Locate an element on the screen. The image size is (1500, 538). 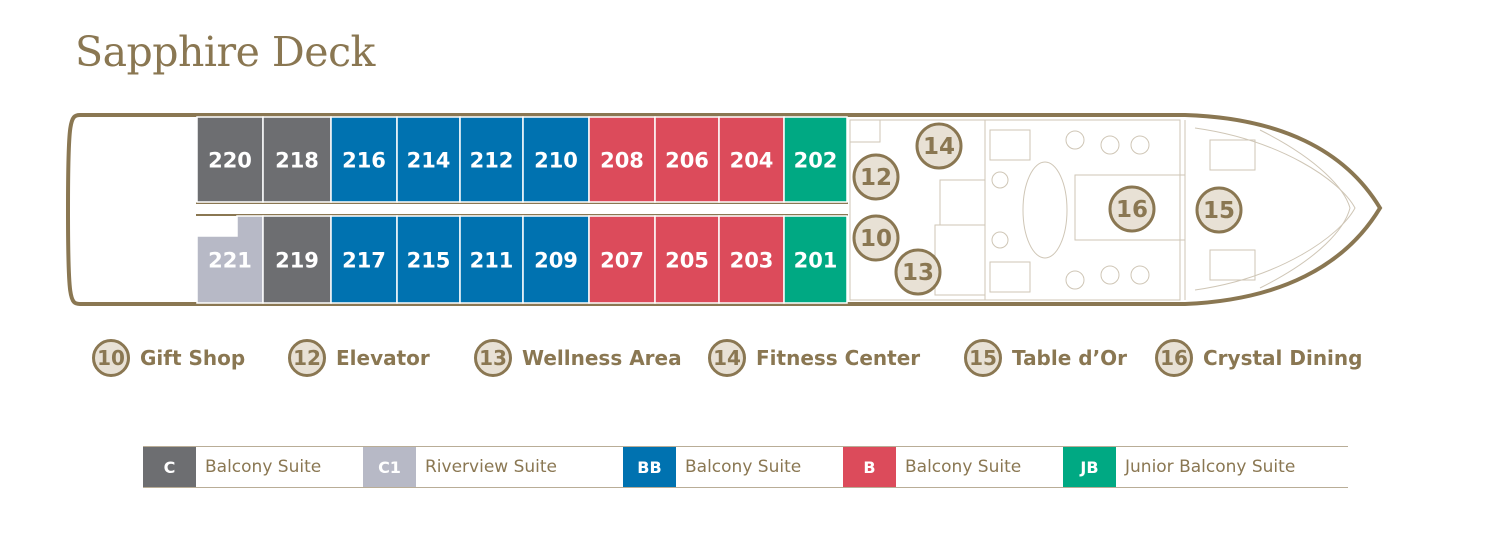
cabin-number: 207 is located at coordinates (622, 261).